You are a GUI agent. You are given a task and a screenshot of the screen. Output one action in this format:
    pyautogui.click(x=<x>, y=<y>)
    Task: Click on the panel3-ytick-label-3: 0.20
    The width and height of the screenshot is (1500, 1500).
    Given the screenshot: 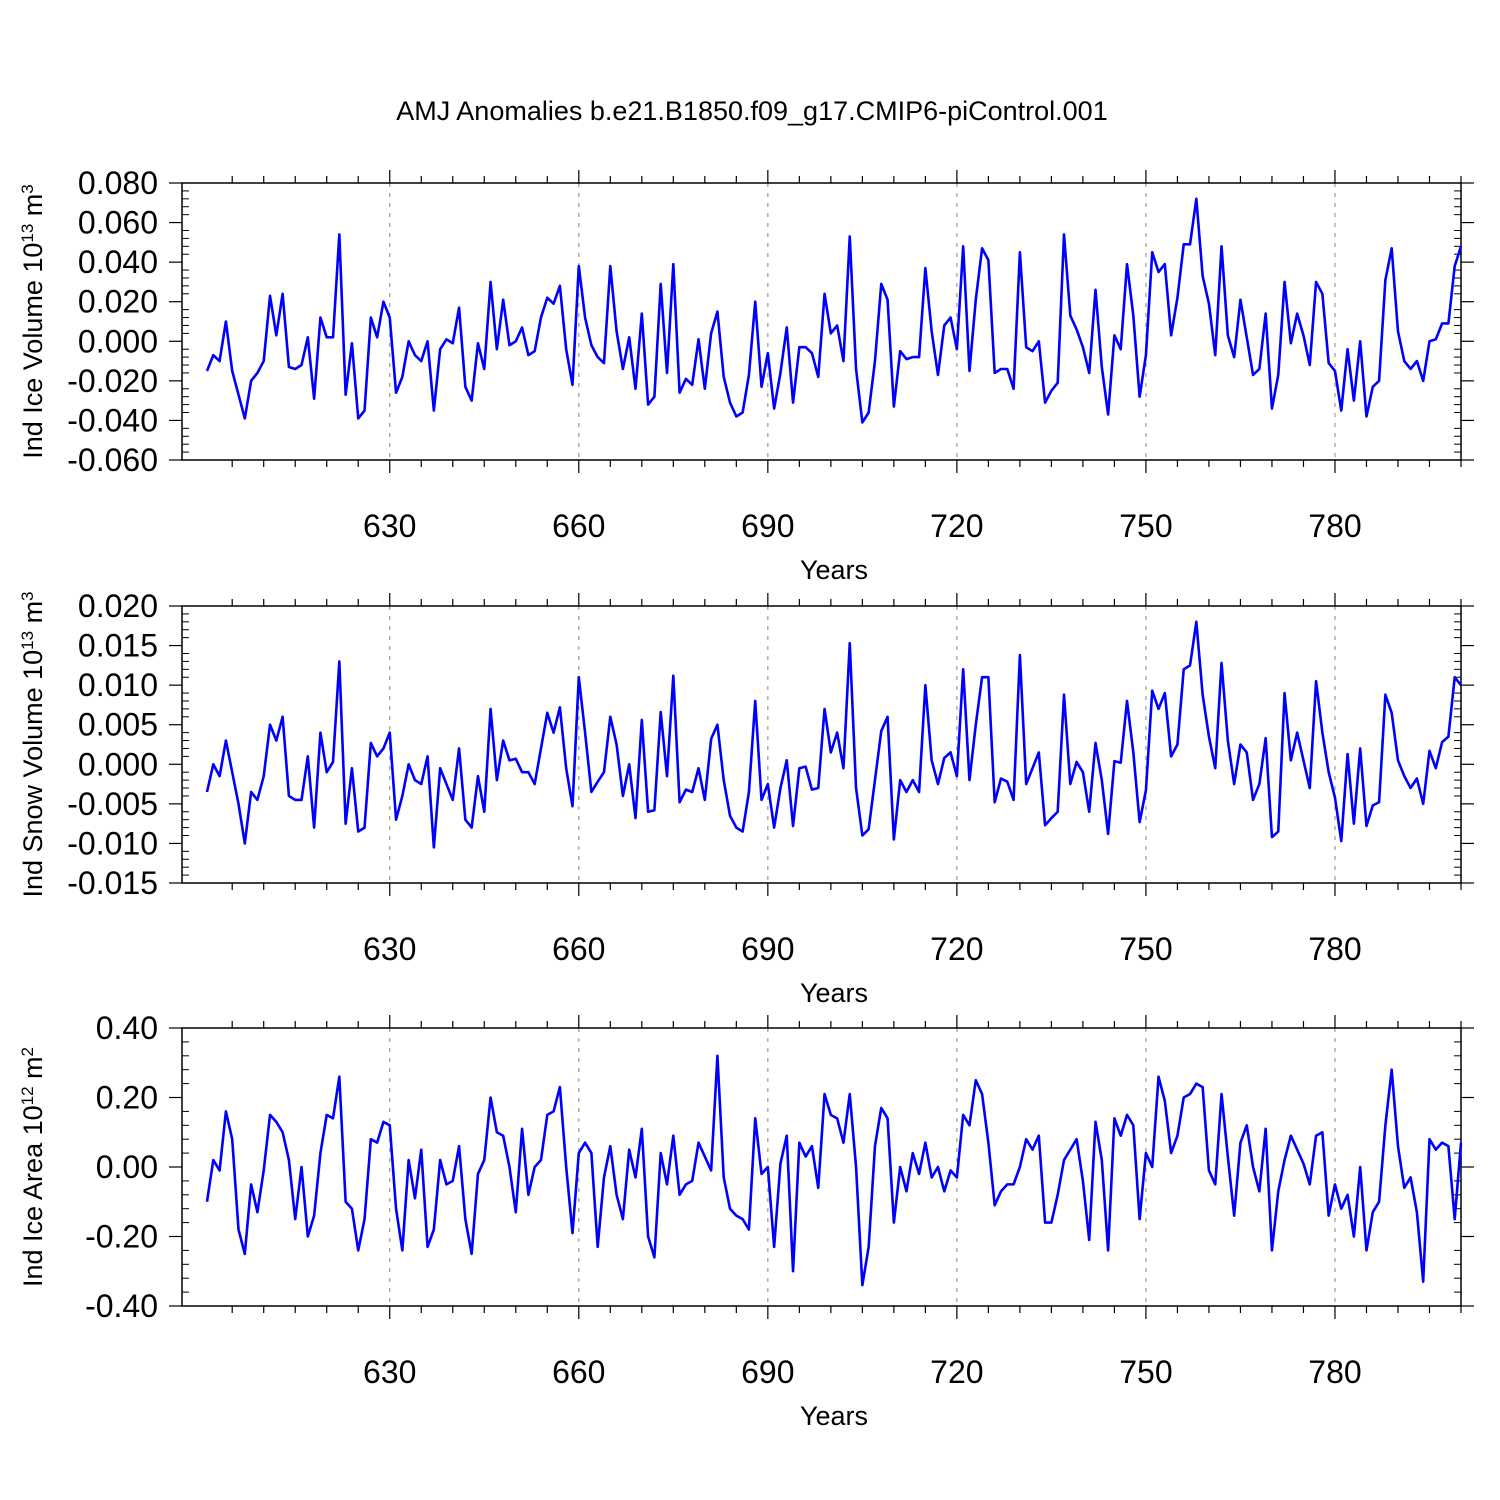 What is the action you would take?
    pyautogui.click(x=127, y=1098)
    